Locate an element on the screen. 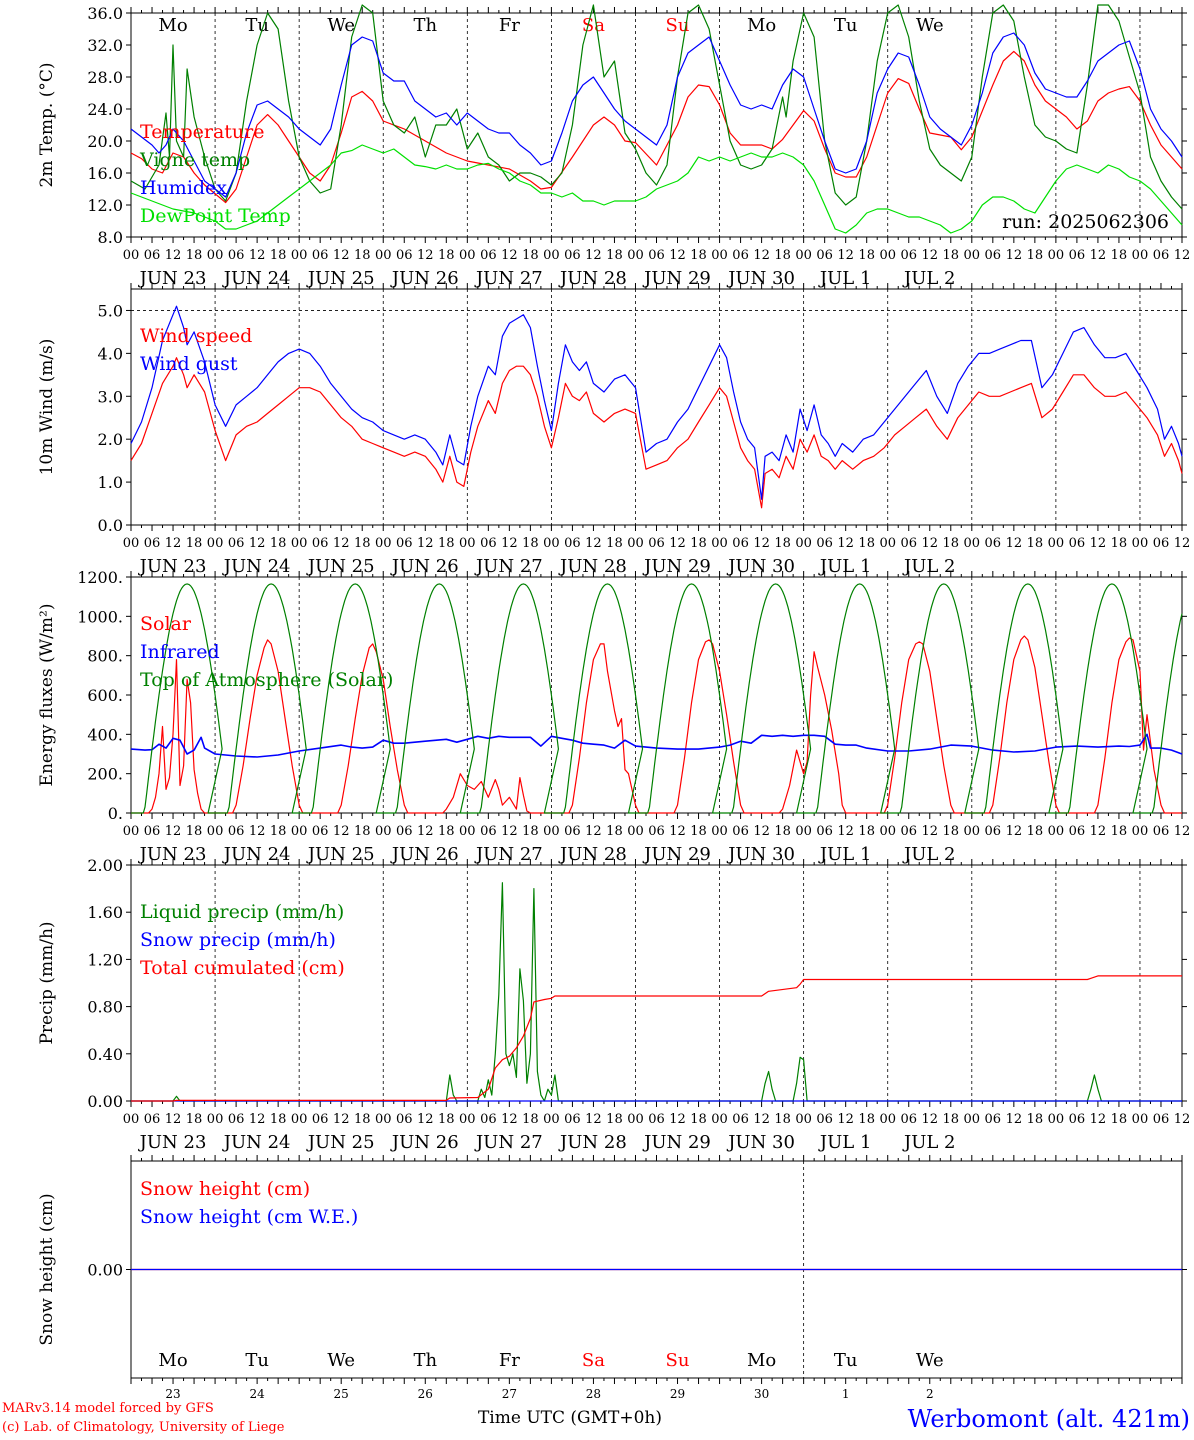 The width and height of the screenshot is (1194, 1440). y-axis-label: Precip (mm/h) is located at coordinates (47, 982).